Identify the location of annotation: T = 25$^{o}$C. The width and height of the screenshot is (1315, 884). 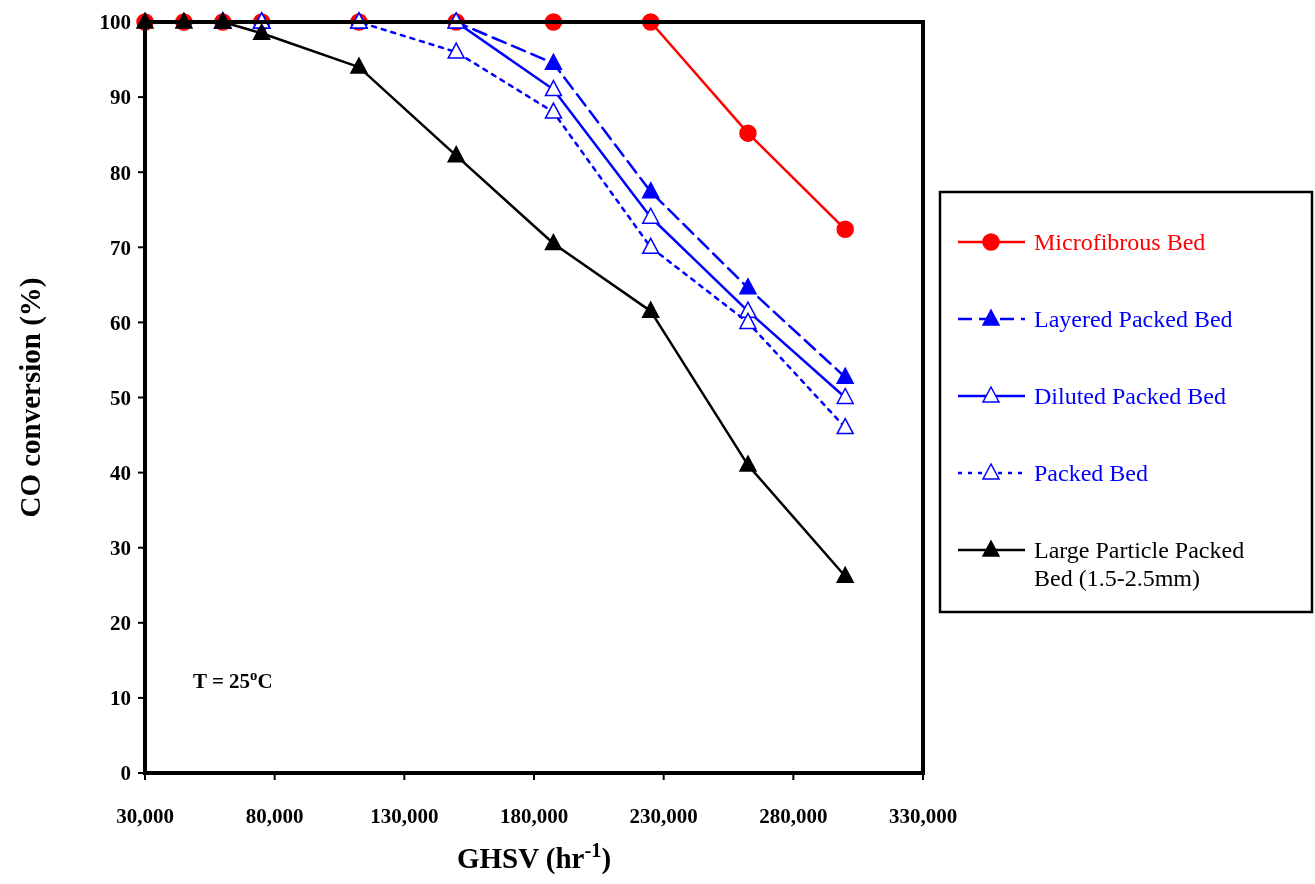
(233, 680).